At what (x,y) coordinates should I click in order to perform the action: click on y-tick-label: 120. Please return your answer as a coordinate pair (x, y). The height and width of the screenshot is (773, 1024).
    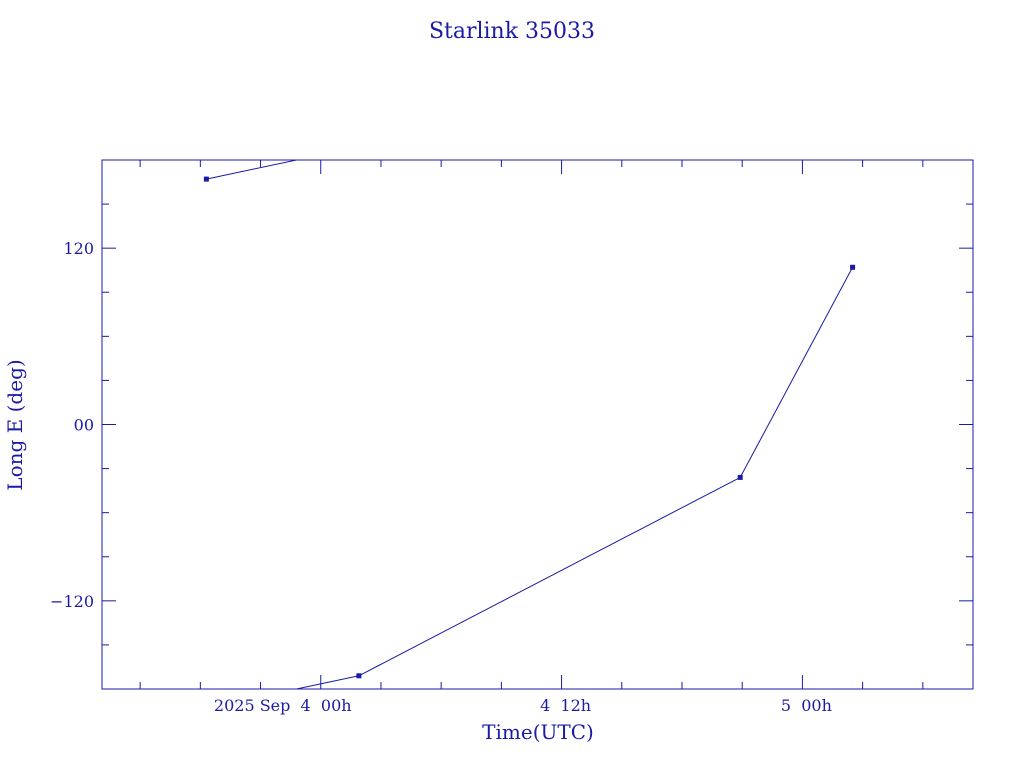
    Looking at the image, I should click on (78, 248).